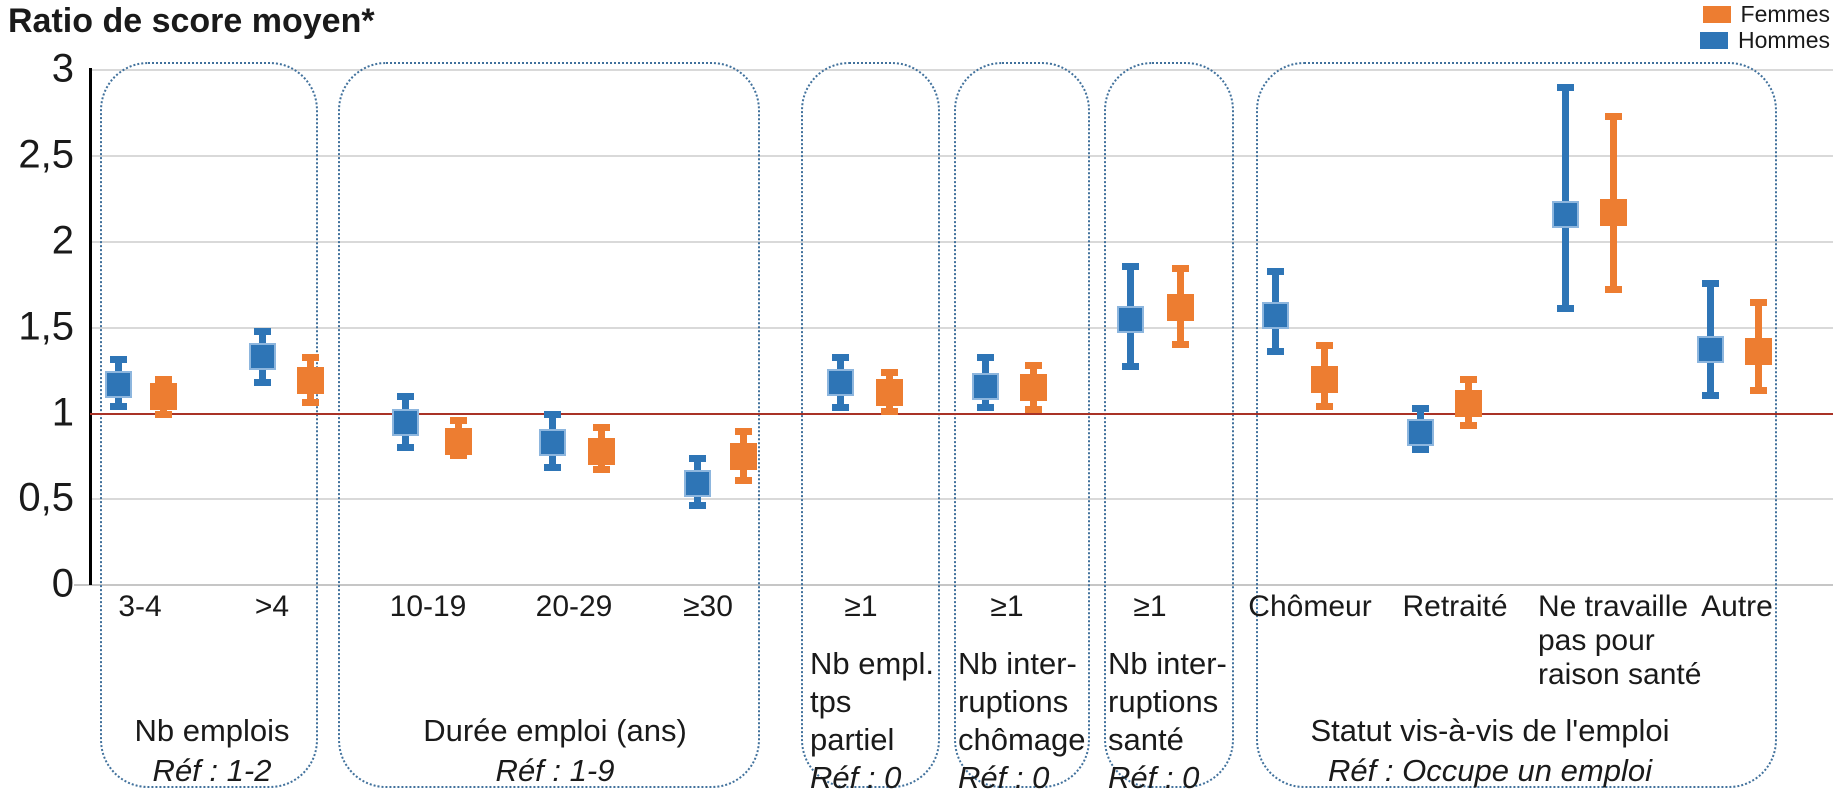 This screenshot has height=795, width=1833. I want to click on error-bar-cap-bottom-hommes-g1c2, so click(697, 506).